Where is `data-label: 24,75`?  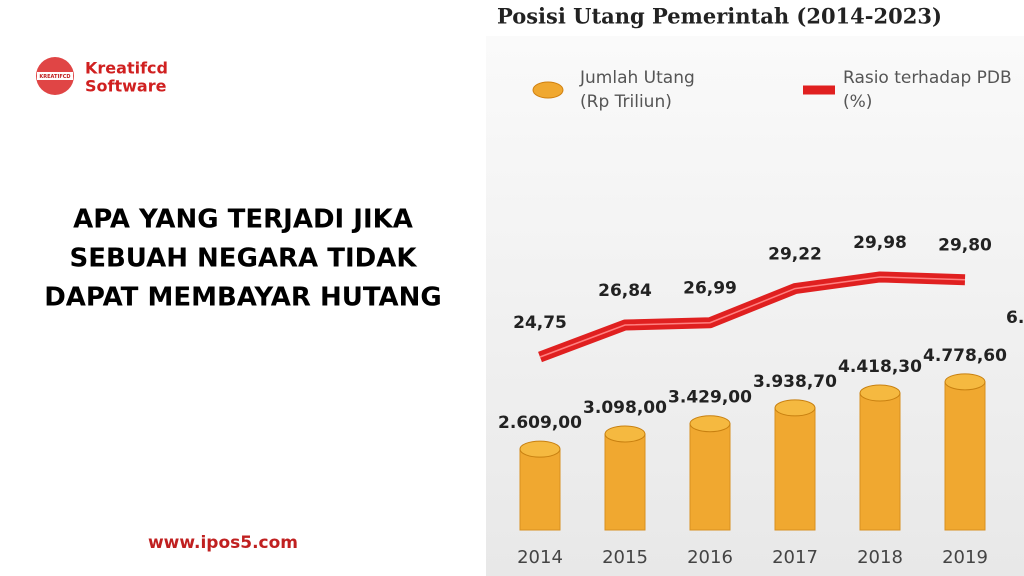
data-label: 24,75 is located at coordinates (540, 323).